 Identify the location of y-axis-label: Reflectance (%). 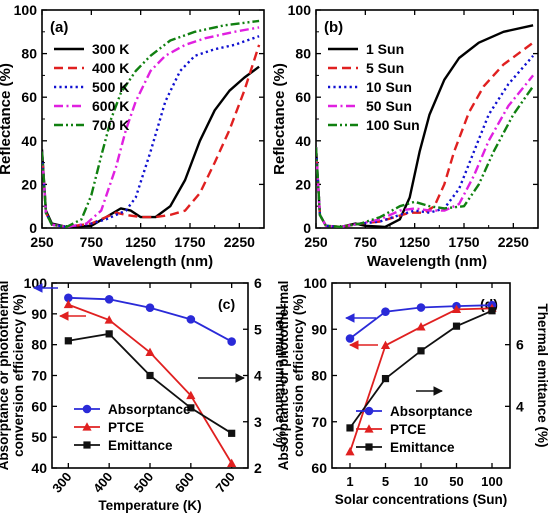
(279, 119).